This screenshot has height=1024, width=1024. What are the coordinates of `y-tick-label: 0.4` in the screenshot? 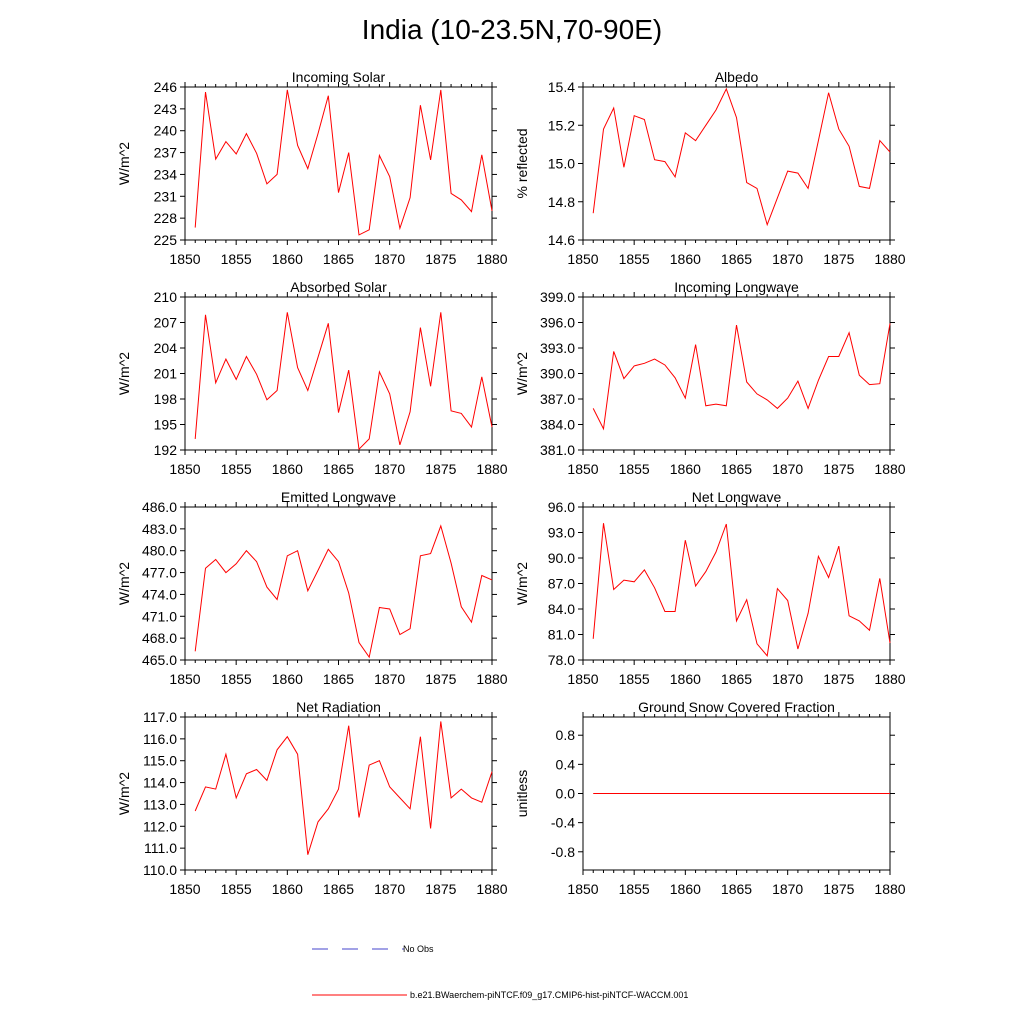 It's located at (566, 764).